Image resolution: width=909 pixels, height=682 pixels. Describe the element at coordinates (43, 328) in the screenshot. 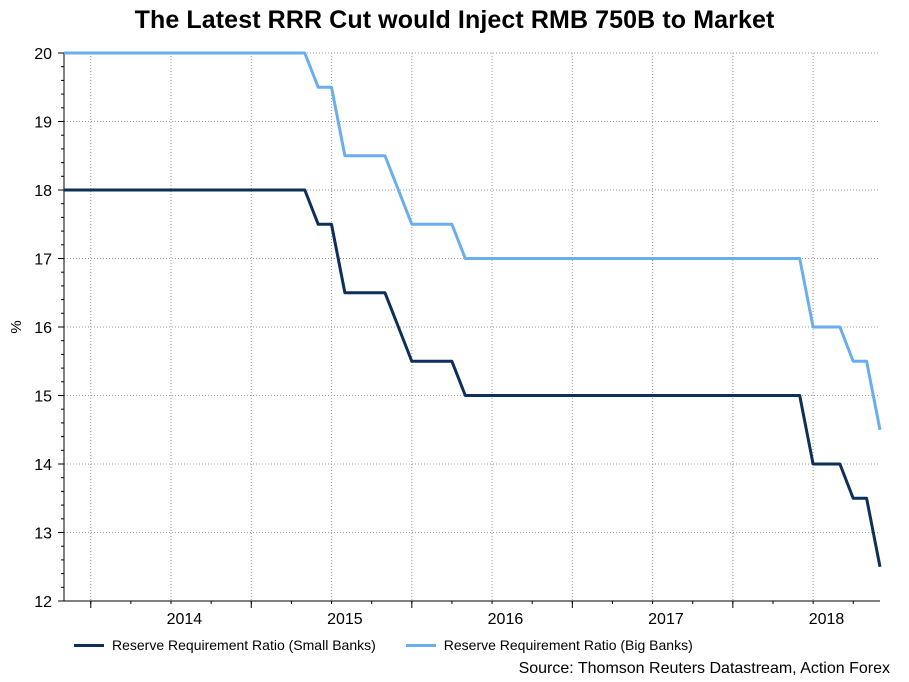

I see `y-tick-label: 16` at that location.